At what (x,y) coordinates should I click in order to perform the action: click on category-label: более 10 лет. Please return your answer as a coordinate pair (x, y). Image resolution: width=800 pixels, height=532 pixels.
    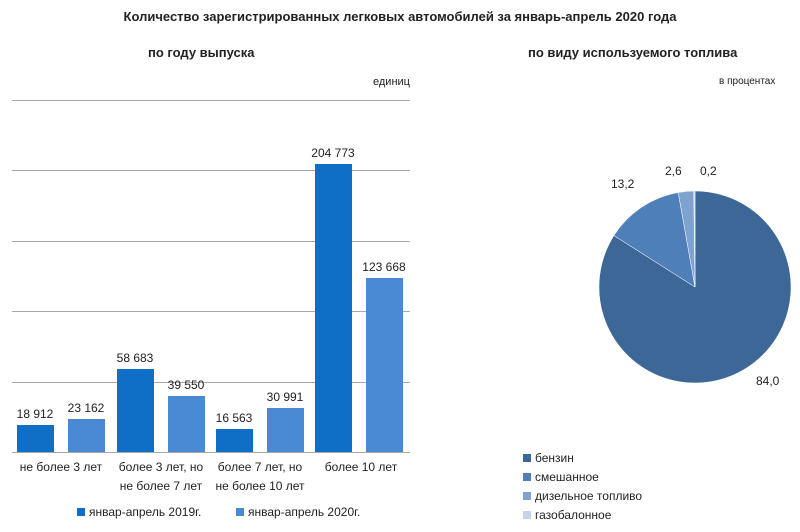
    Looking at the image, I should click on (361, 467).